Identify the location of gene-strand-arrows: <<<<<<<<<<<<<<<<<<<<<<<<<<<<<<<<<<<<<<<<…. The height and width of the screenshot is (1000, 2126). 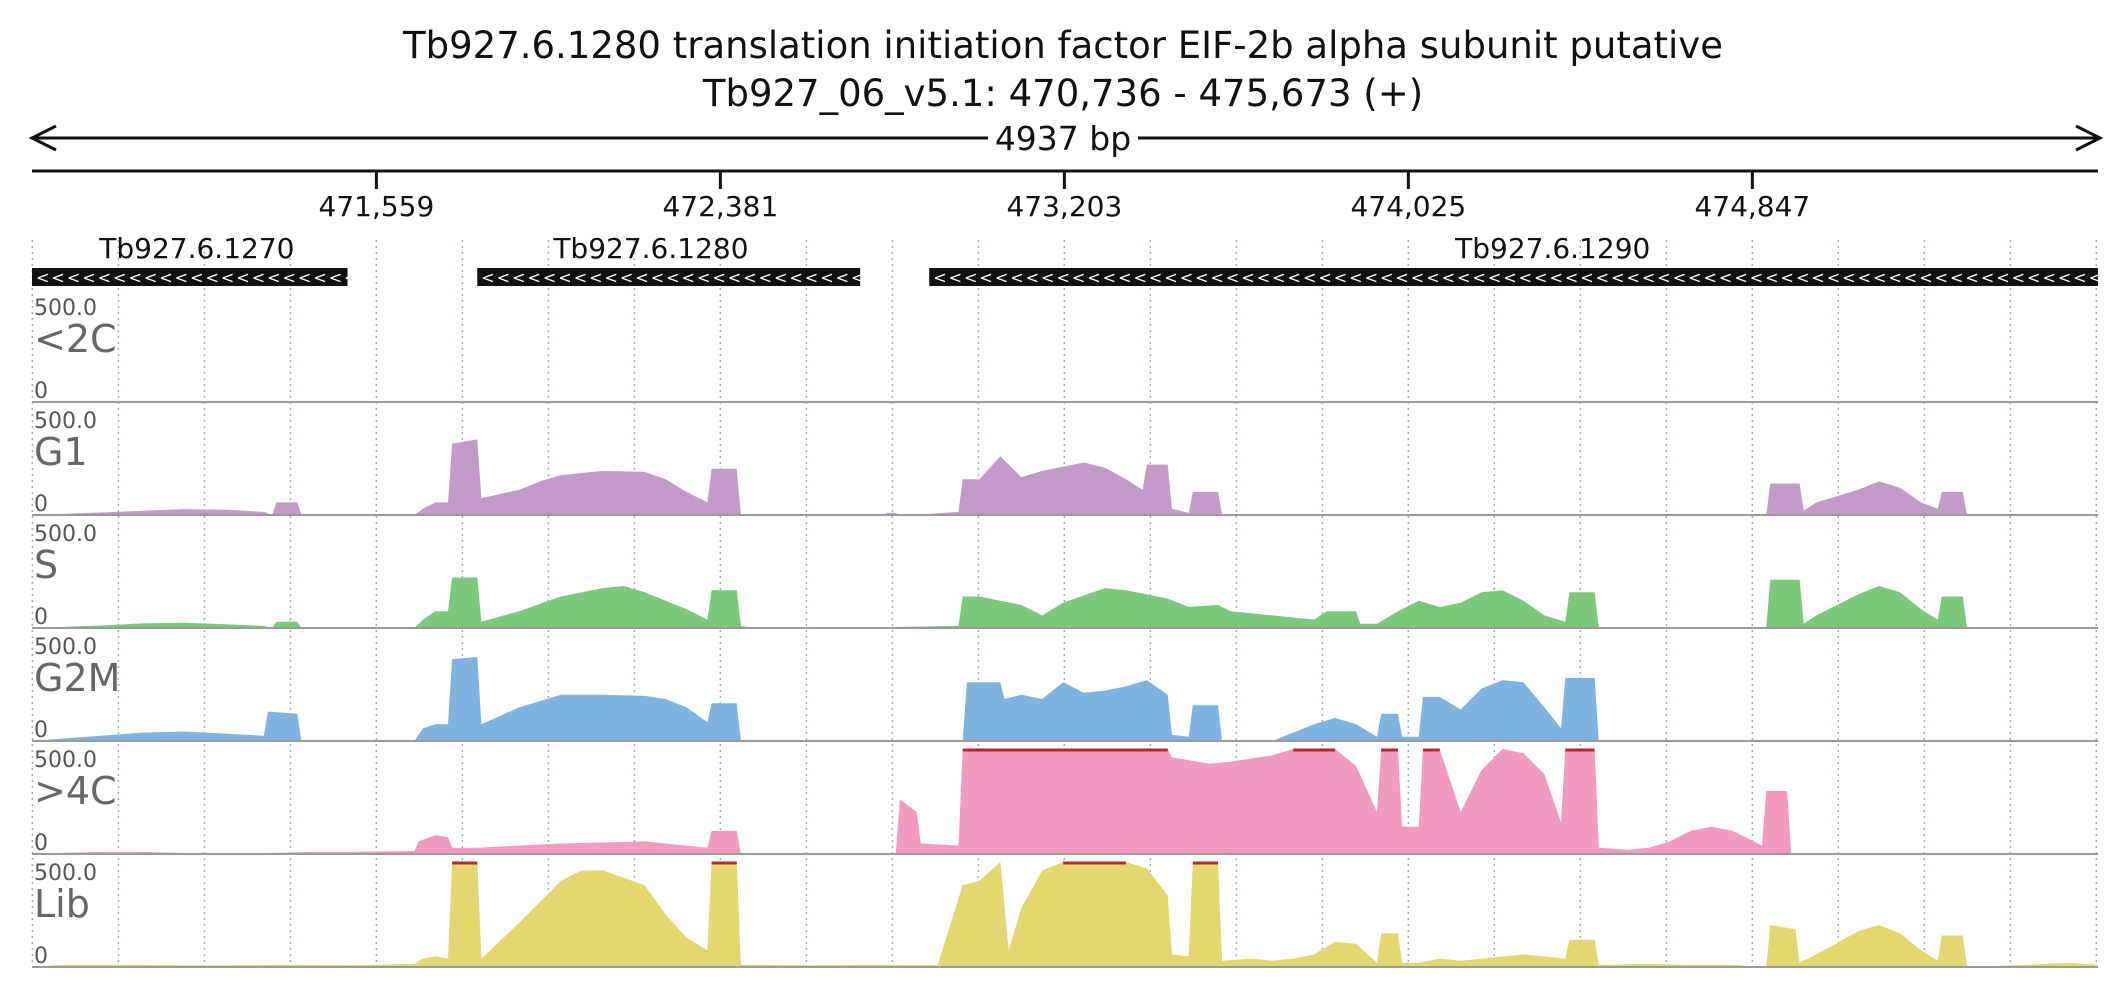
(1529, 277).